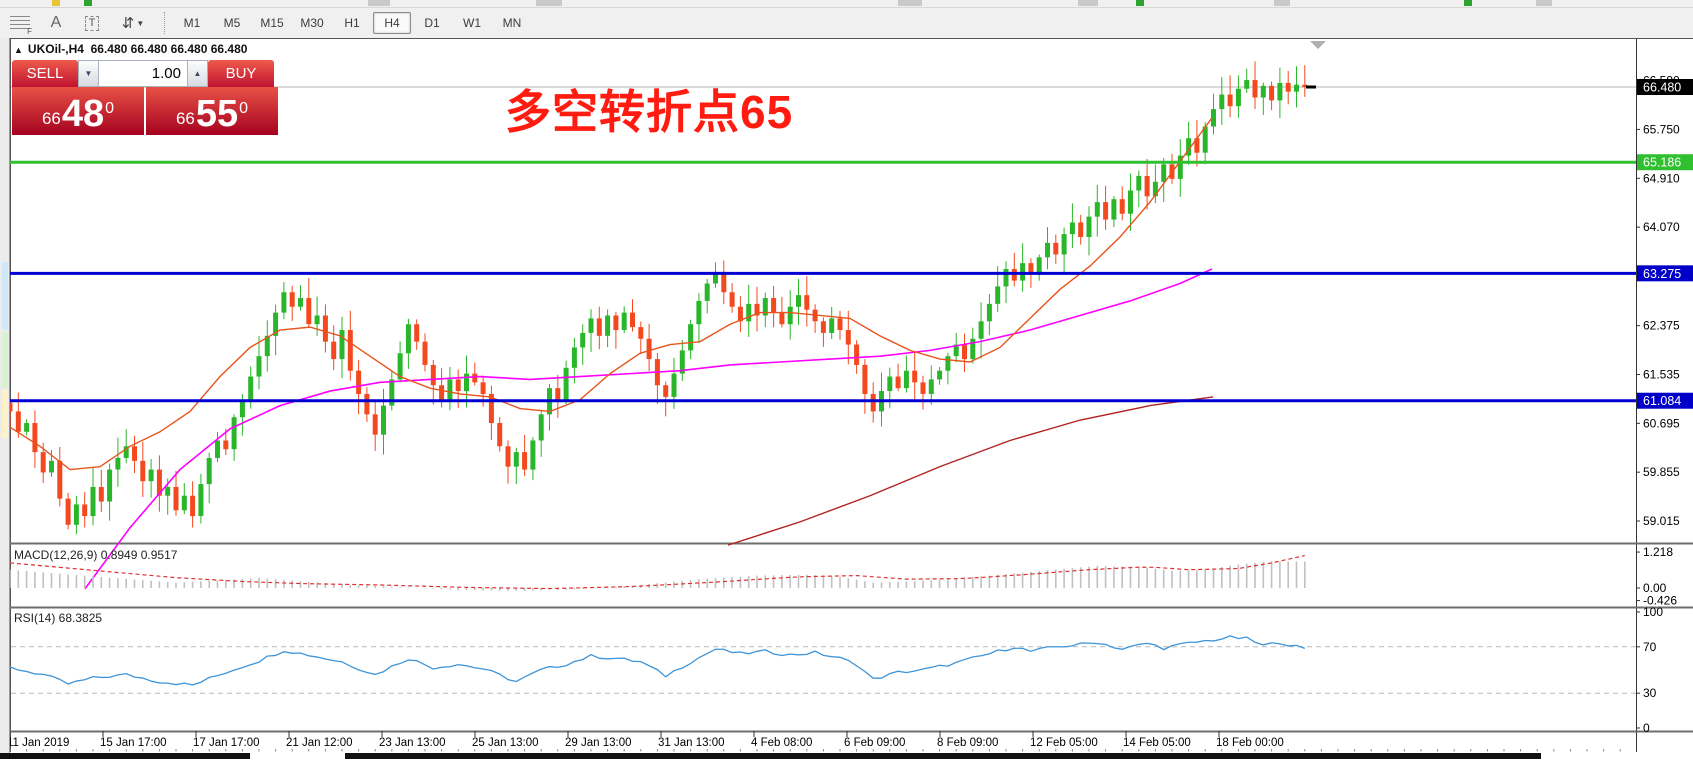 This screenshot has height=762, width=1693. I want to click on timeframe-buttons: M1 M5 M15 M30 H1 H4 D1 W1 MN, so click(352, 23).